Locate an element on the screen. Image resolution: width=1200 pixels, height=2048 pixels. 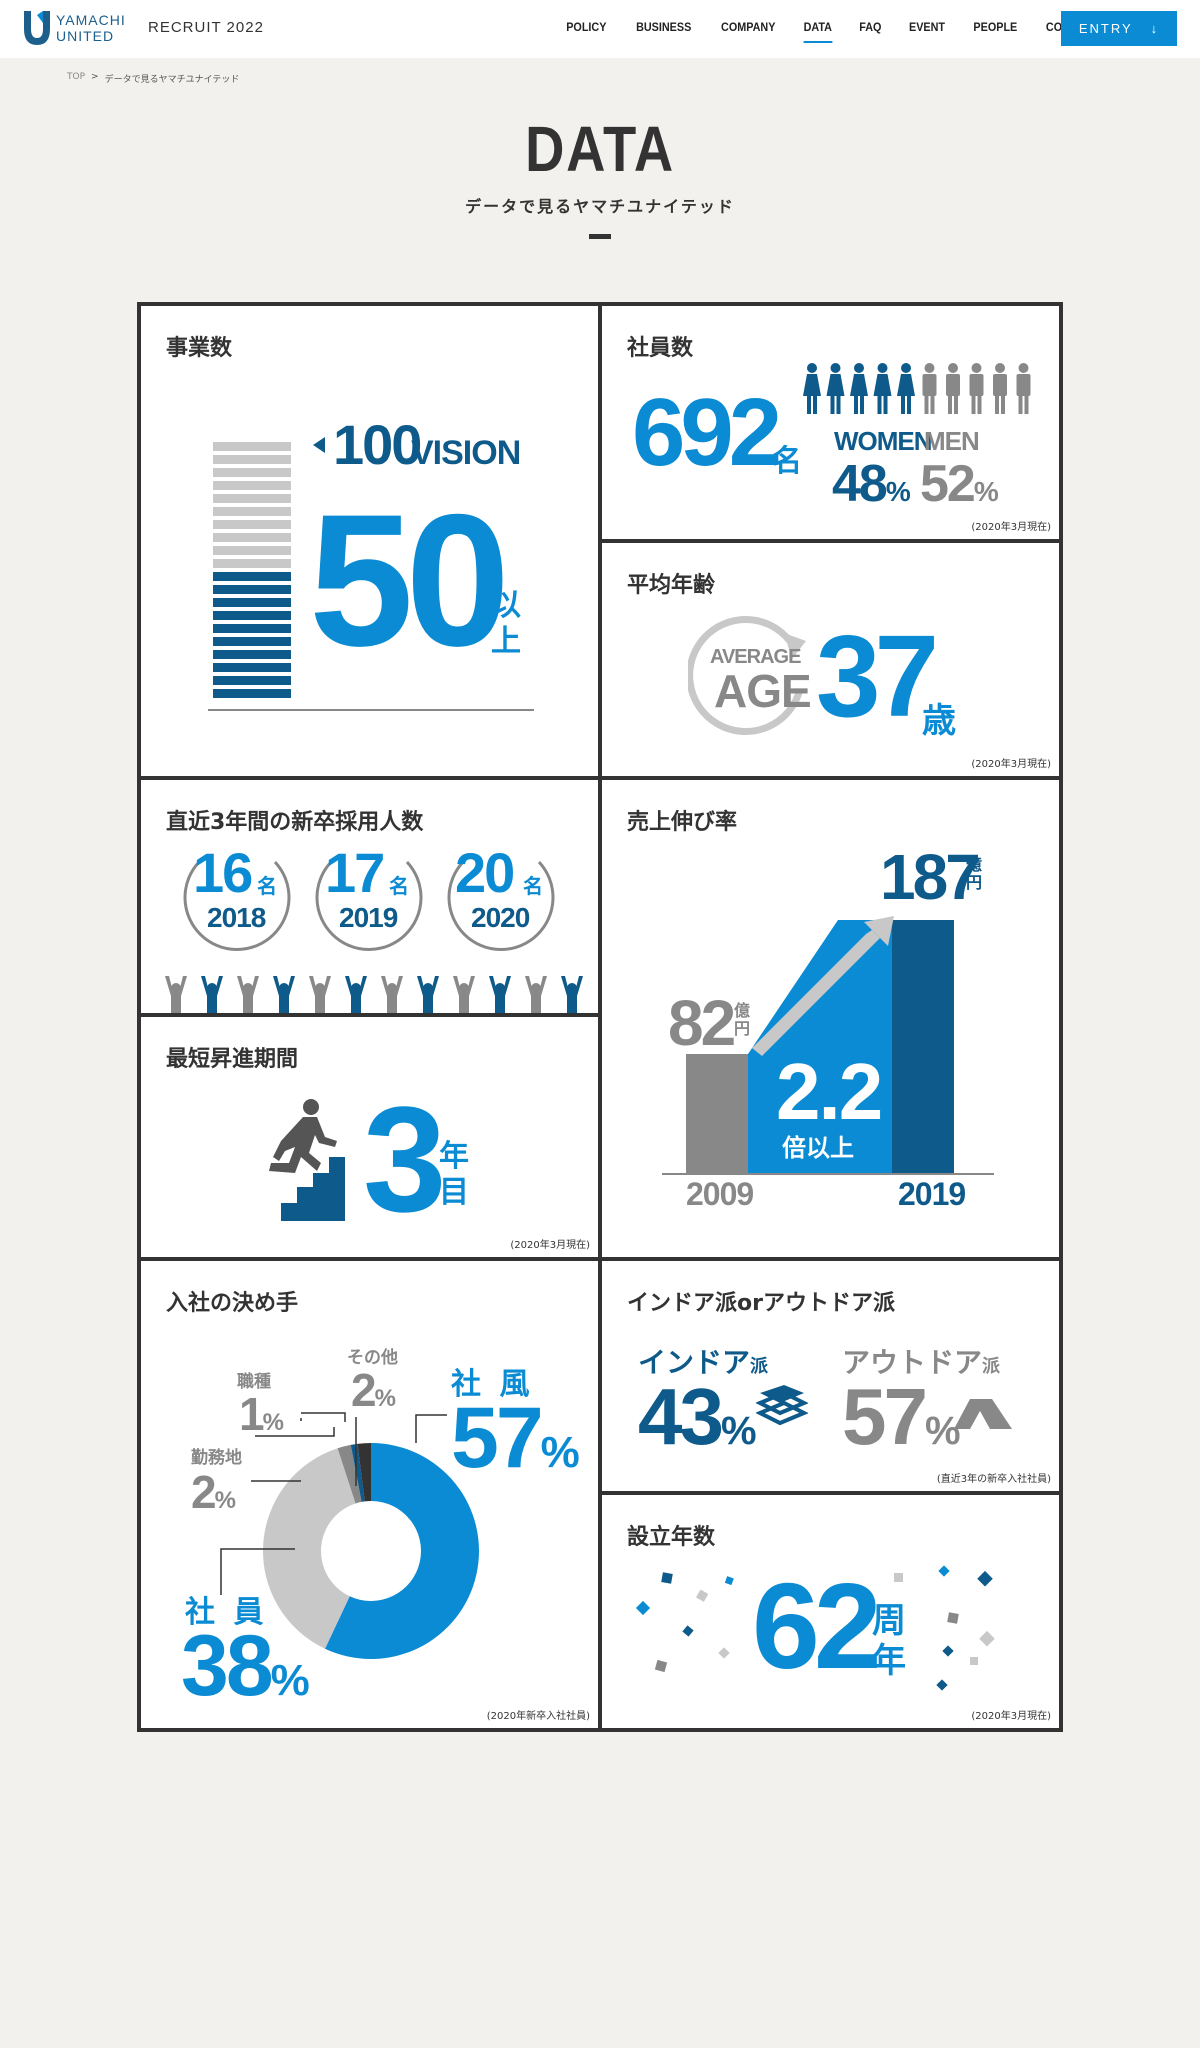
arrow-down-icon: ↓ is located at coordinates (1155, 28).